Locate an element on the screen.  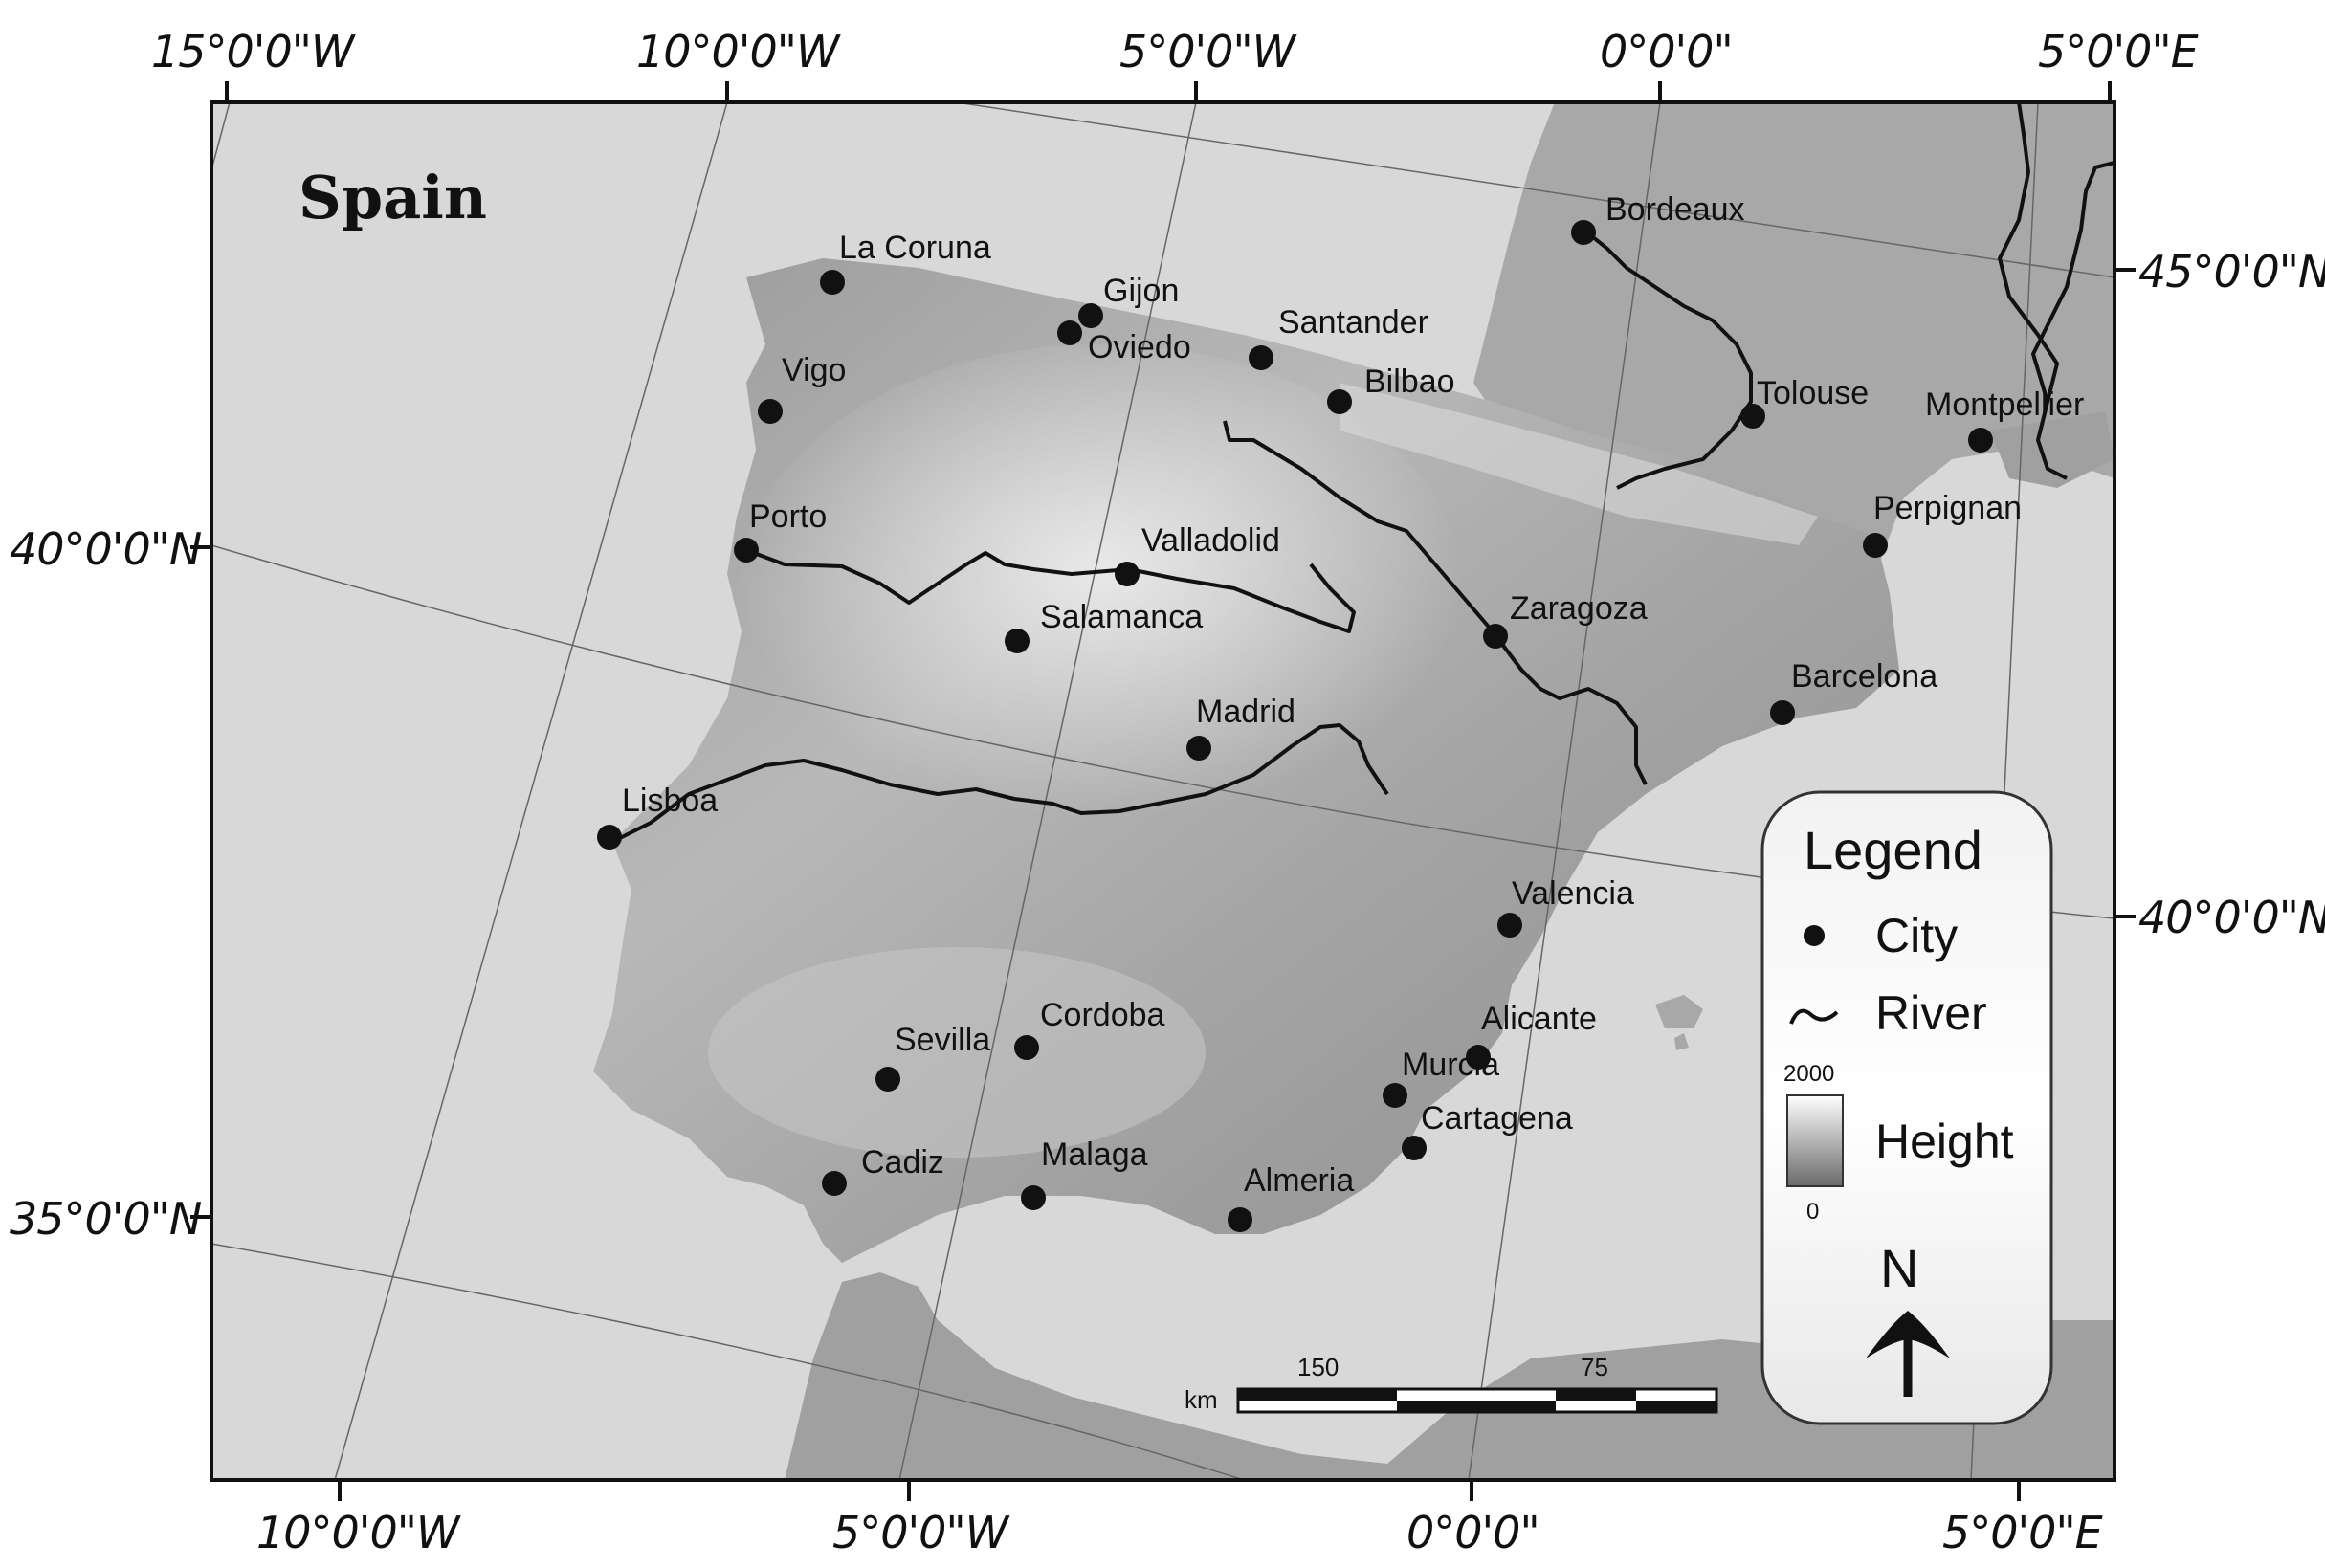
city-label-tolouse: Tolouse is located at coordinates (1813, 393).